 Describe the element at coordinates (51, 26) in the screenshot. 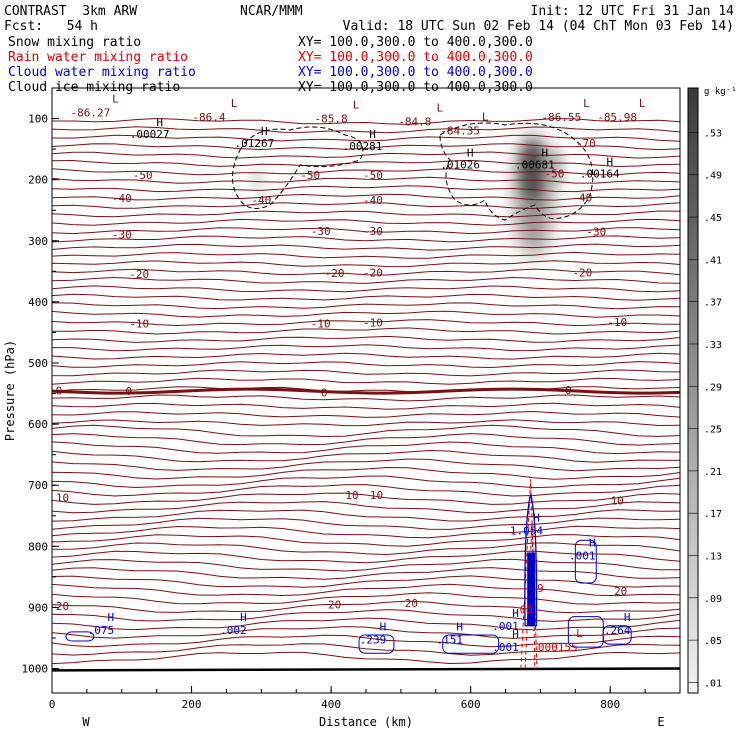

I see `forecast-hour: Fcst: 54 h` at that location.